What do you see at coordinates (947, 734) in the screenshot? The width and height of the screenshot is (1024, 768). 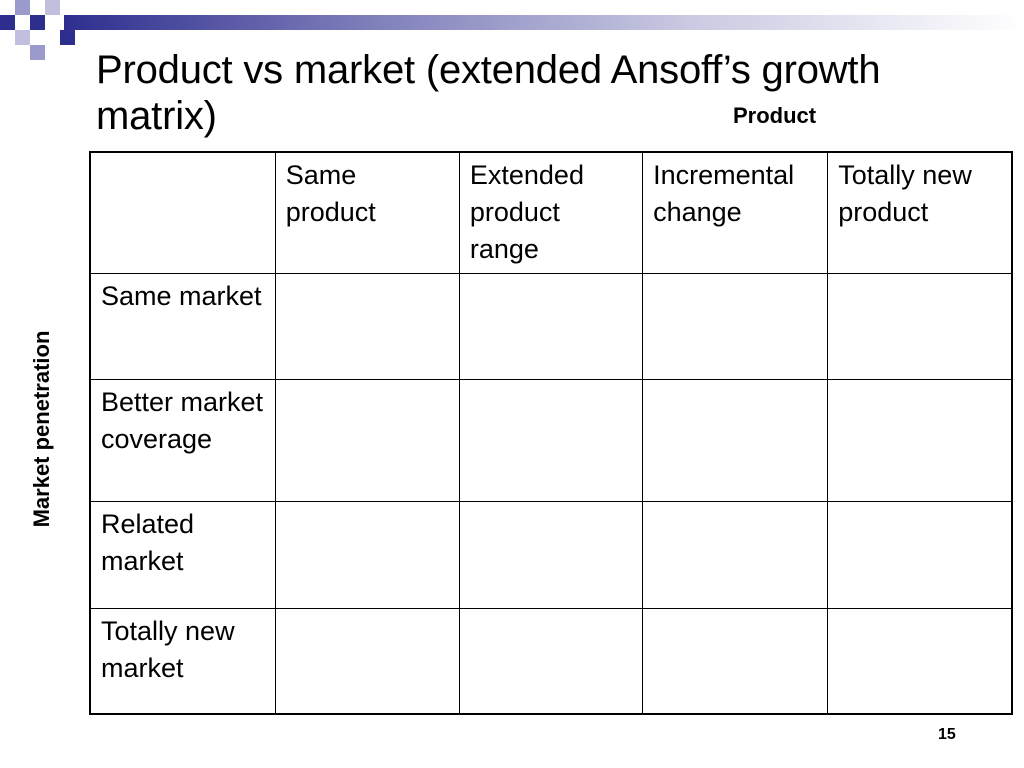 I see `slide-number: 15` at bounding box center [947, 734].